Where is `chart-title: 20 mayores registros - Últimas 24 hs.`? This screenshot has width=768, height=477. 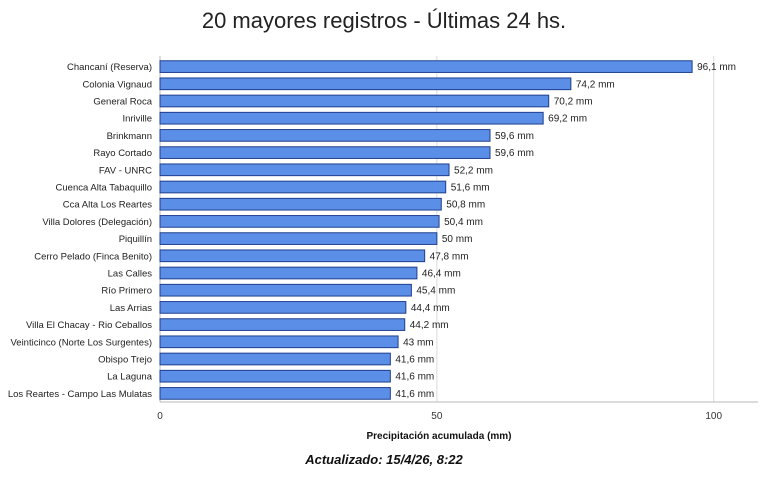 chart-title: 20 mayores registros - Últimas 24 hs. is located at coordinates (384, 20).